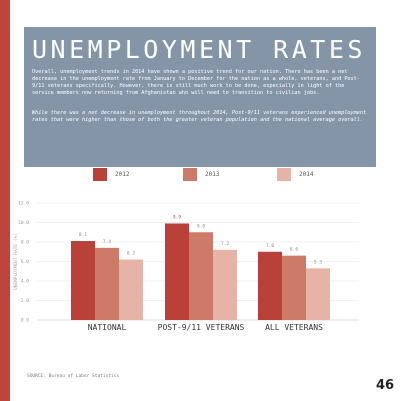 The image size is (401, 401). What do you see at coordinates (294, 250) in the screenshot?
I see `data-label: 6.6` at bounding box center [294, 250].